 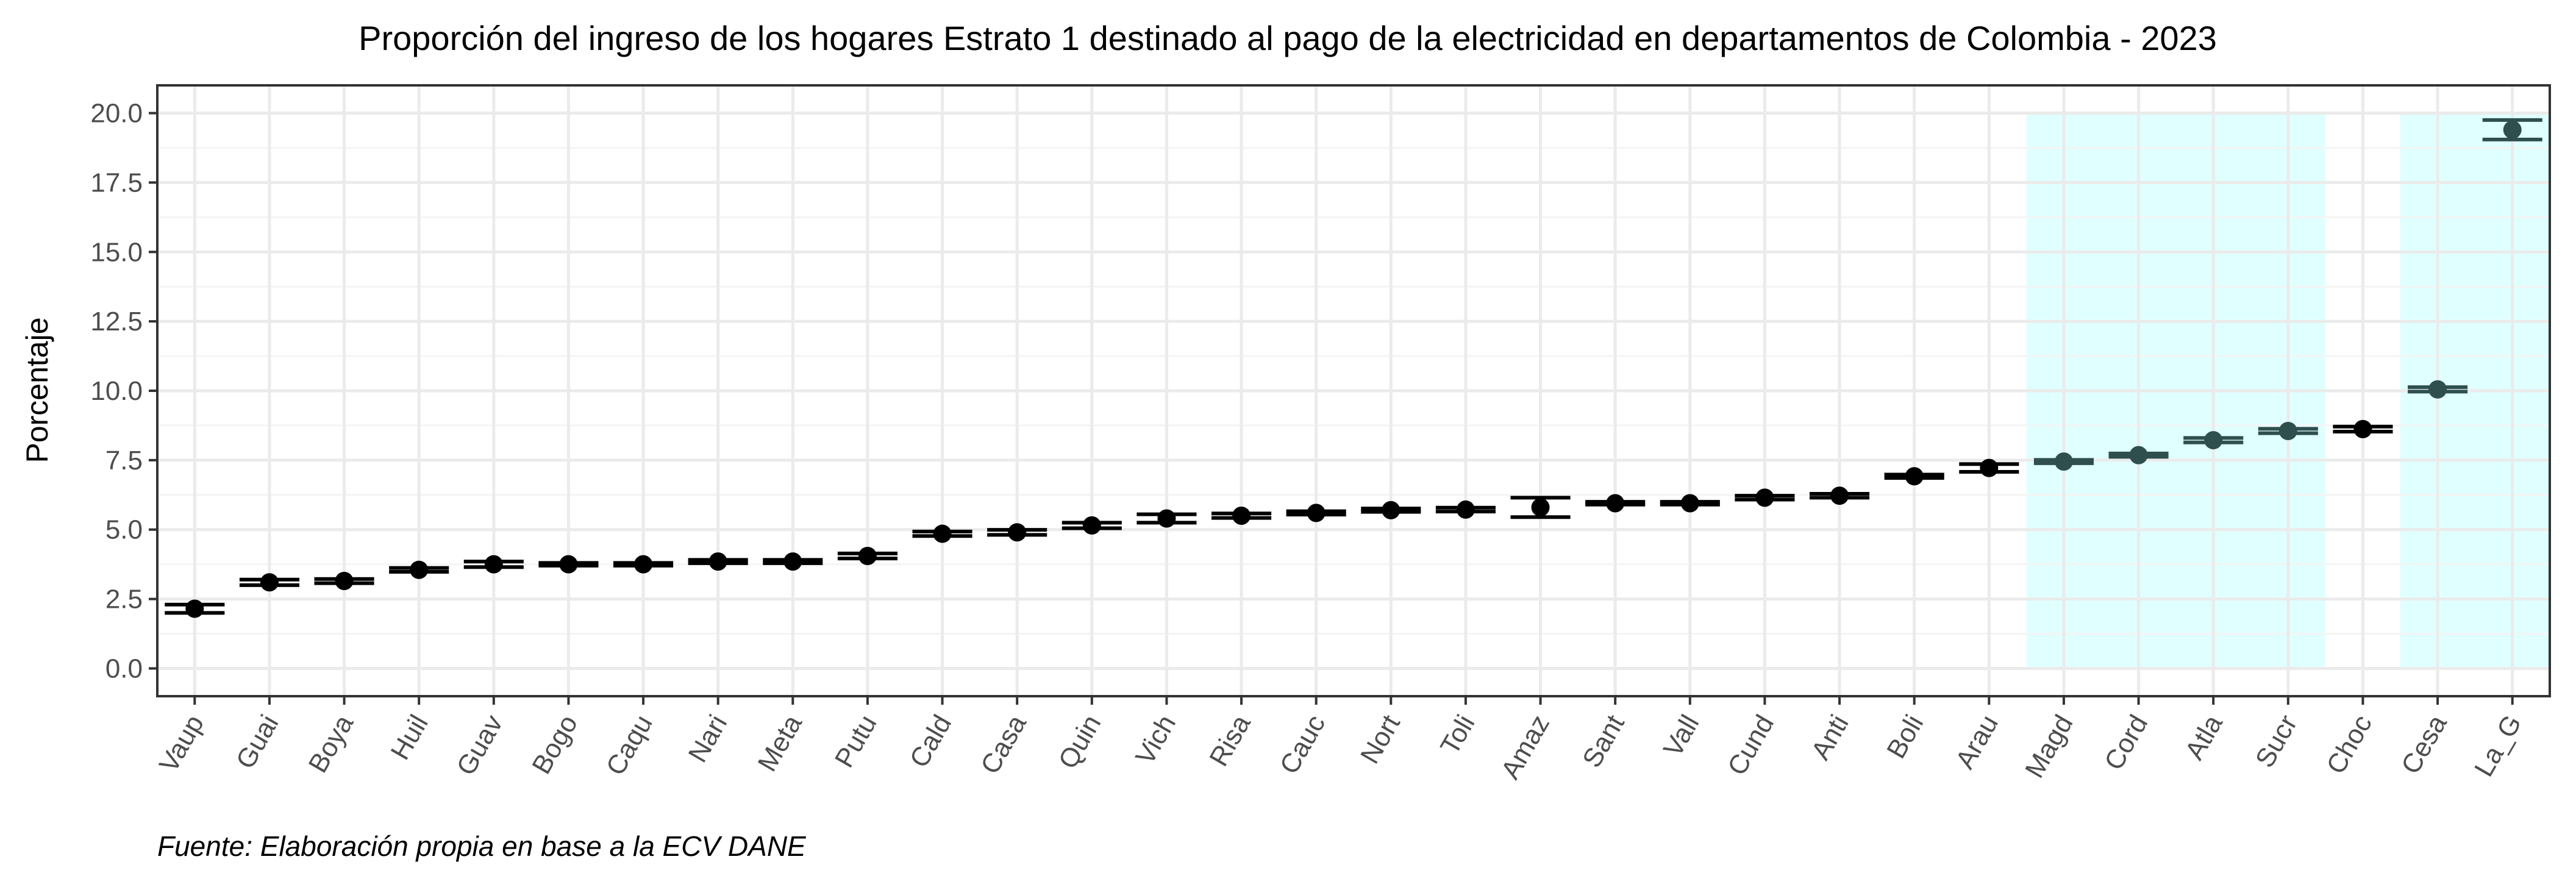 I want to click on point-Vall, so click(x=1689, y=504).